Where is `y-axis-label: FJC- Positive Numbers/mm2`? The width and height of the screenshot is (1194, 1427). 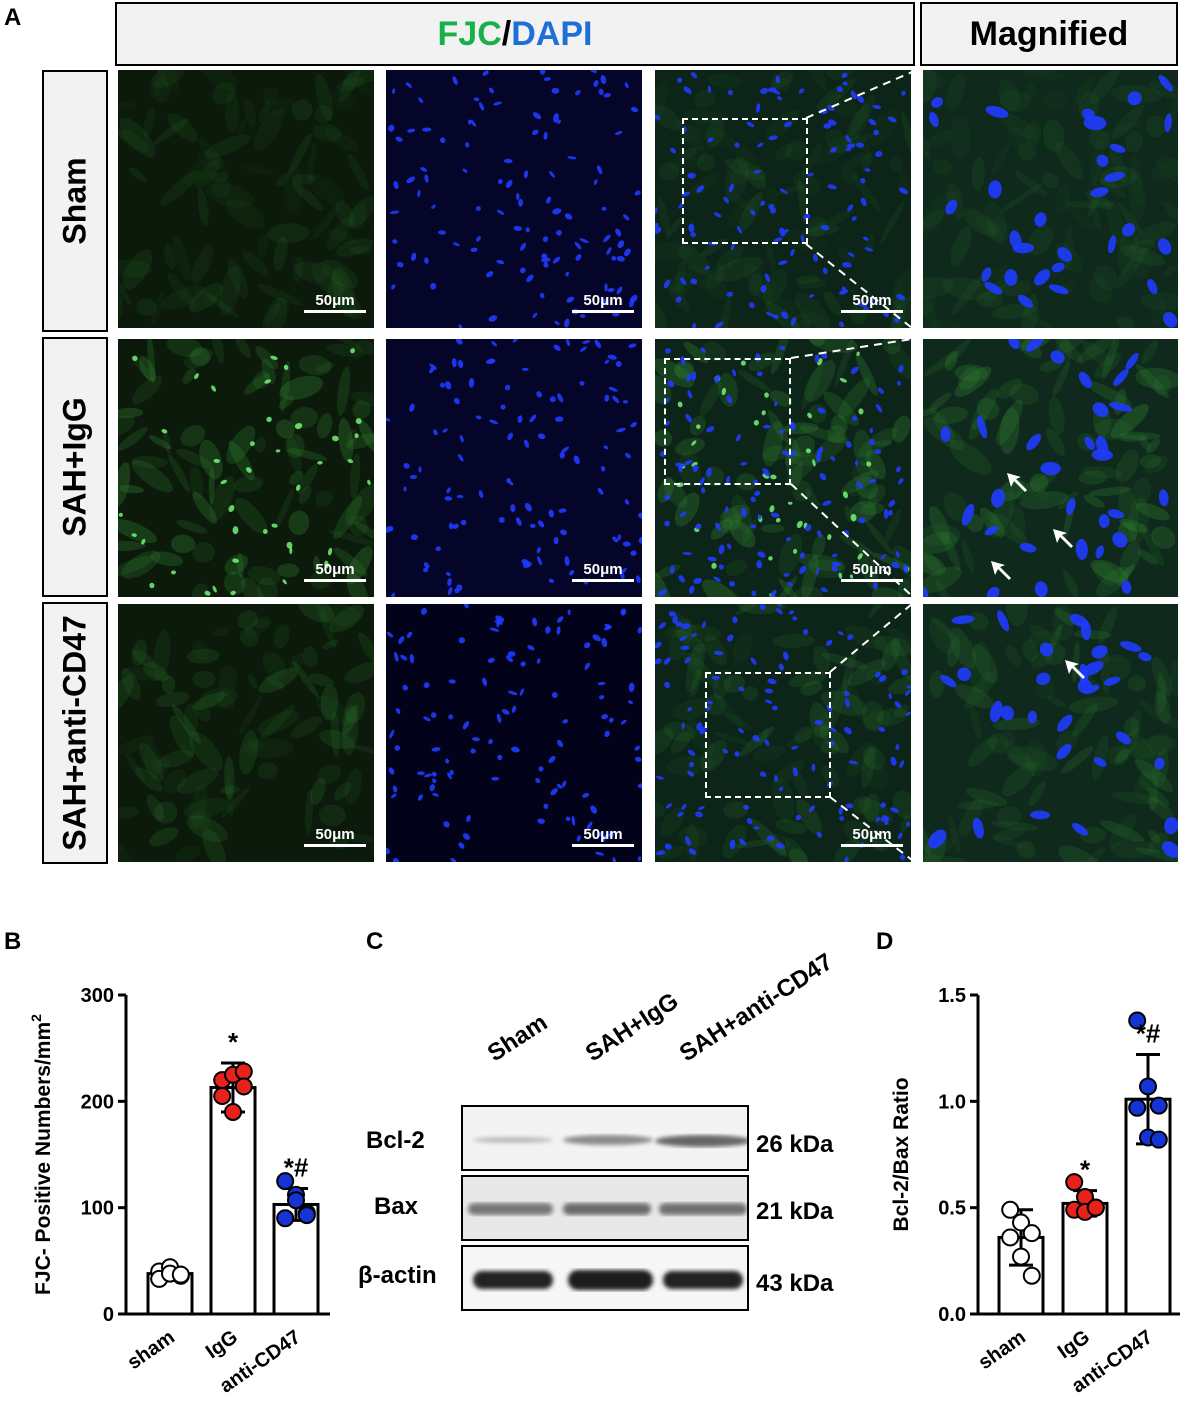
y-axis-label: FJC- Positive Numbers/mm2 is located at coordinates (42, 1154).